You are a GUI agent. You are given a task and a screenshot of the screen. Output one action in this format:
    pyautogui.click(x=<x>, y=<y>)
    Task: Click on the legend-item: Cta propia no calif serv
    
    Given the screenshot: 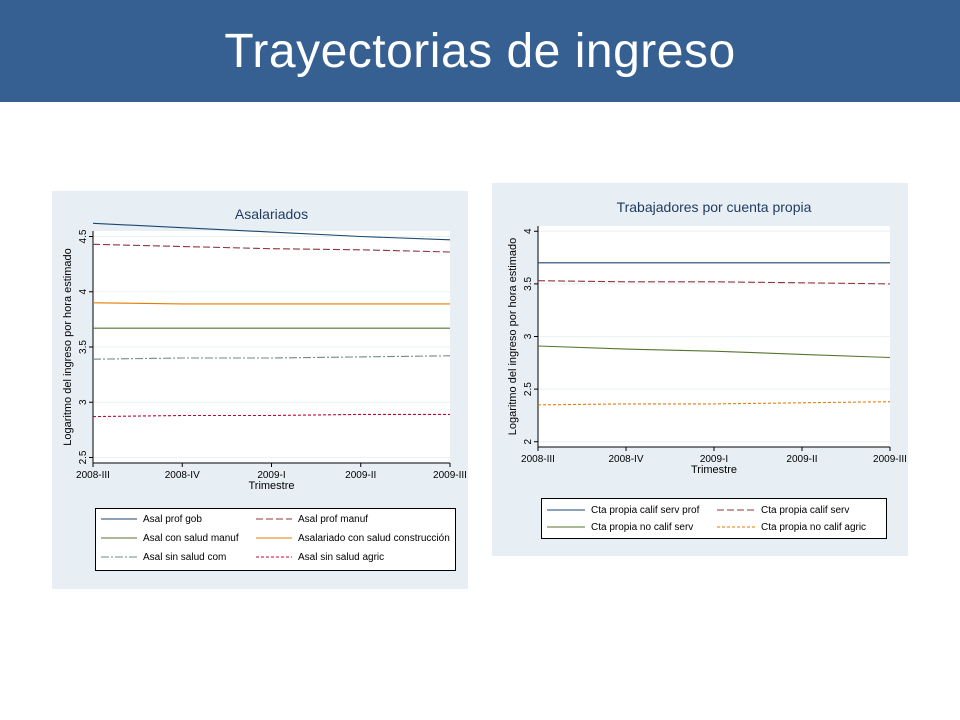 What is the action you would take?
    pyautogui.click(x=620, y=527)
    